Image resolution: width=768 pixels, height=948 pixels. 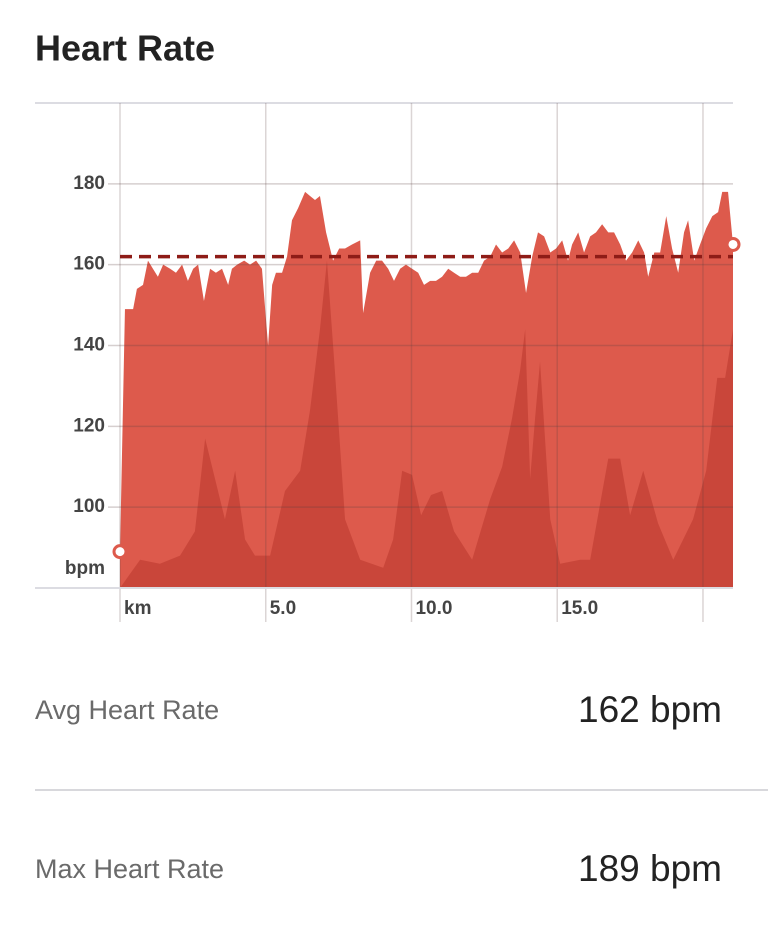 What do you see at coordinates (129, 869) in the screenshot?
I see `stat-label: Max Heart Rate` at bounding box center [129, 869].